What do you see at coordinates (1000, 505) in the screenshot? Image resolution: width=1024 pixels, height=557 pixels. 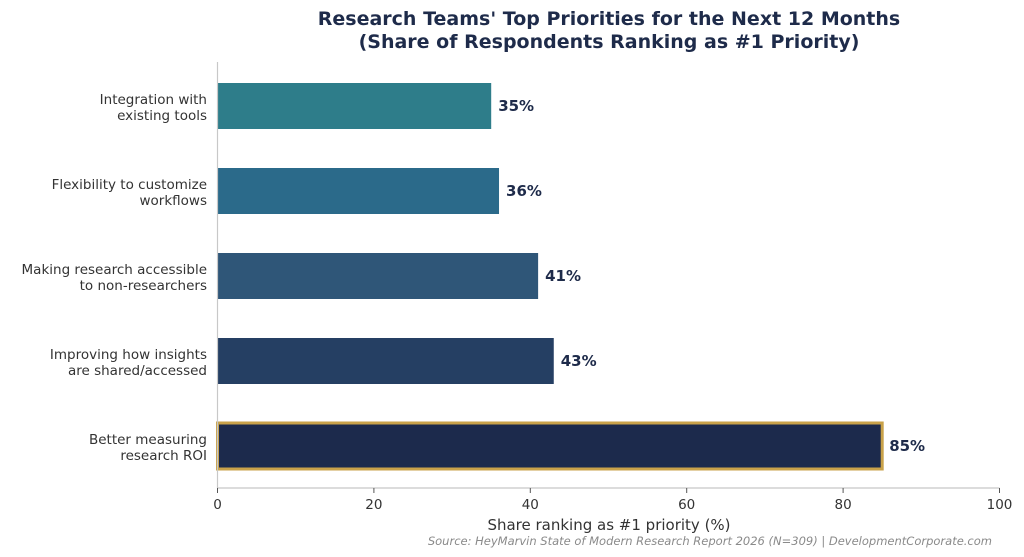 I see `x-tick-label-100: 100` at bounding box center [1000, 505].